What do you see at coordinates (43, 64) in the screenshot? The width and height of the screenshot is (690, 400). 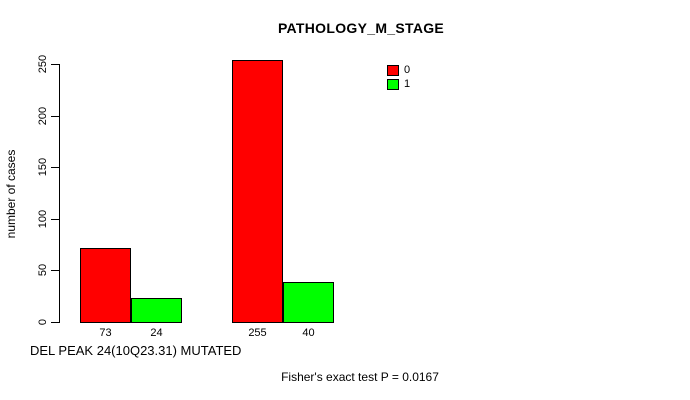 I see `y-tick-label: 250` at bounding box center [43, 64].